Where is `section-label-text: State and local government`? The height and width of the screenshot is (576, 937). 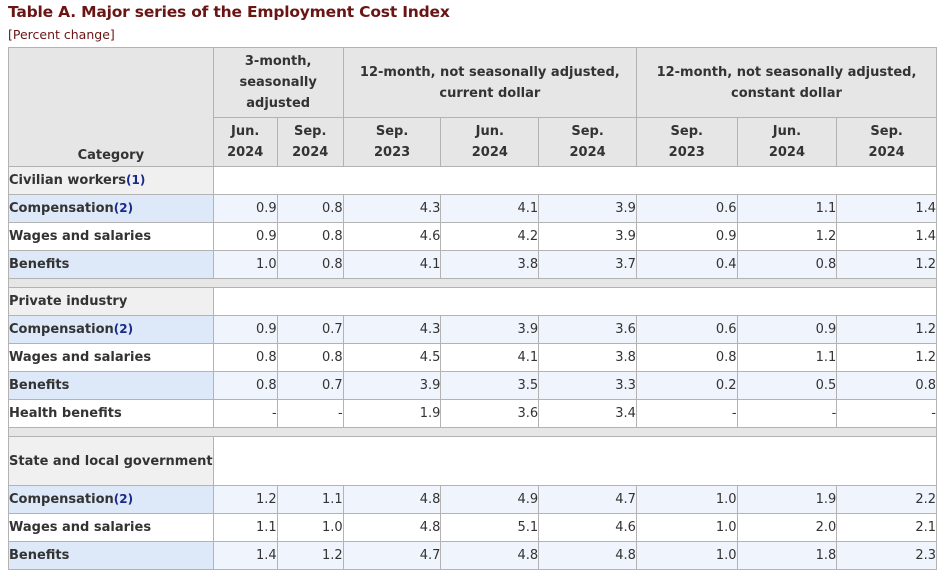
section-label-text: State and local government is located at coordinates (111, 461).